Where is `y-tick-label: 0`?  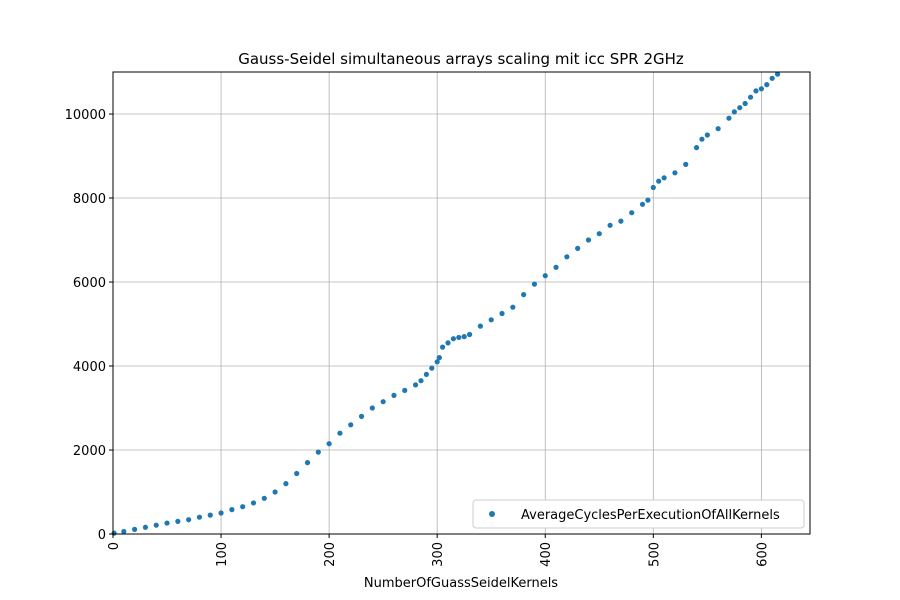
y-tick-label: 0 is located at coordinates (102, 535).